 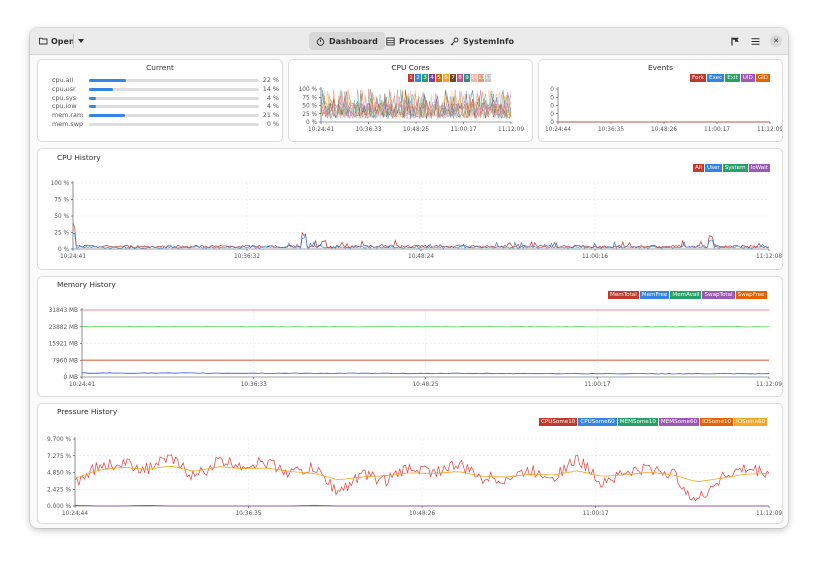 What do you see at coordinates (717, 422) in the screenshot?
I see `legend-item: IOSome10` at bounding box center [717, 422].